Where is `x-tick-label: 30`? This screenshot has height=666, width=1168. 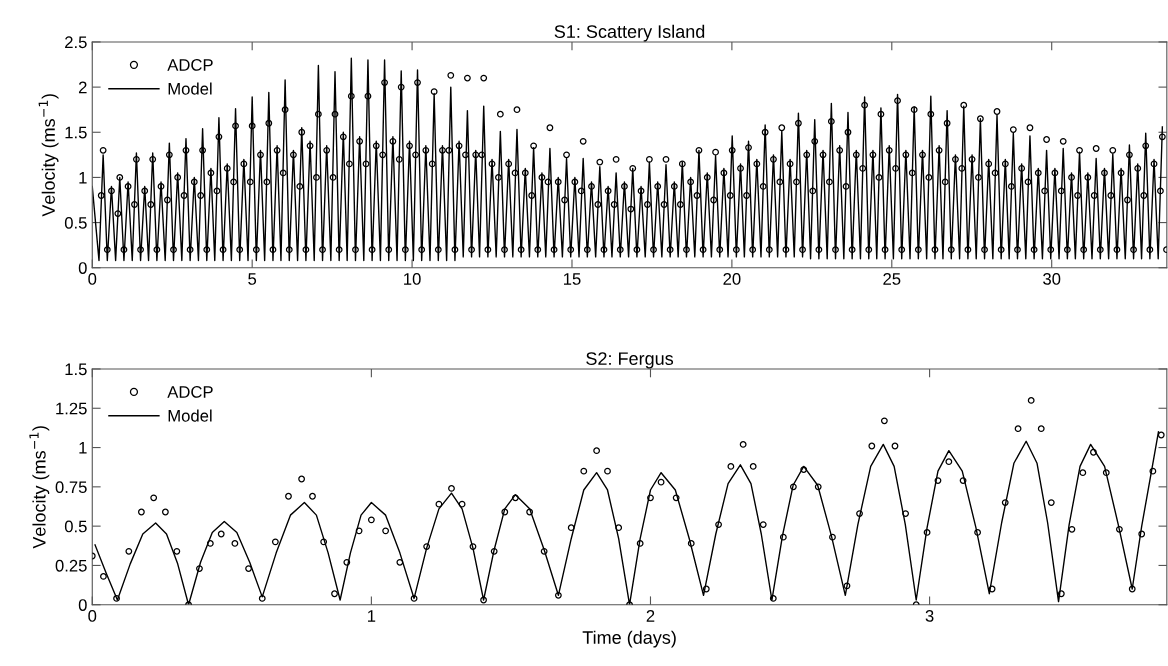
x-tick-label: 30 is located at coordinates (1052, 279).